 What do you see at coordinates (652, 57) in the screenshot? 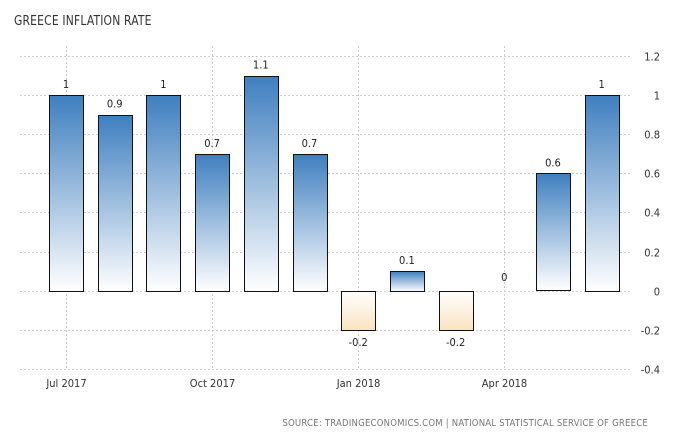
I see `y-tick-label: 1.2` at bounding box center [652, 57].